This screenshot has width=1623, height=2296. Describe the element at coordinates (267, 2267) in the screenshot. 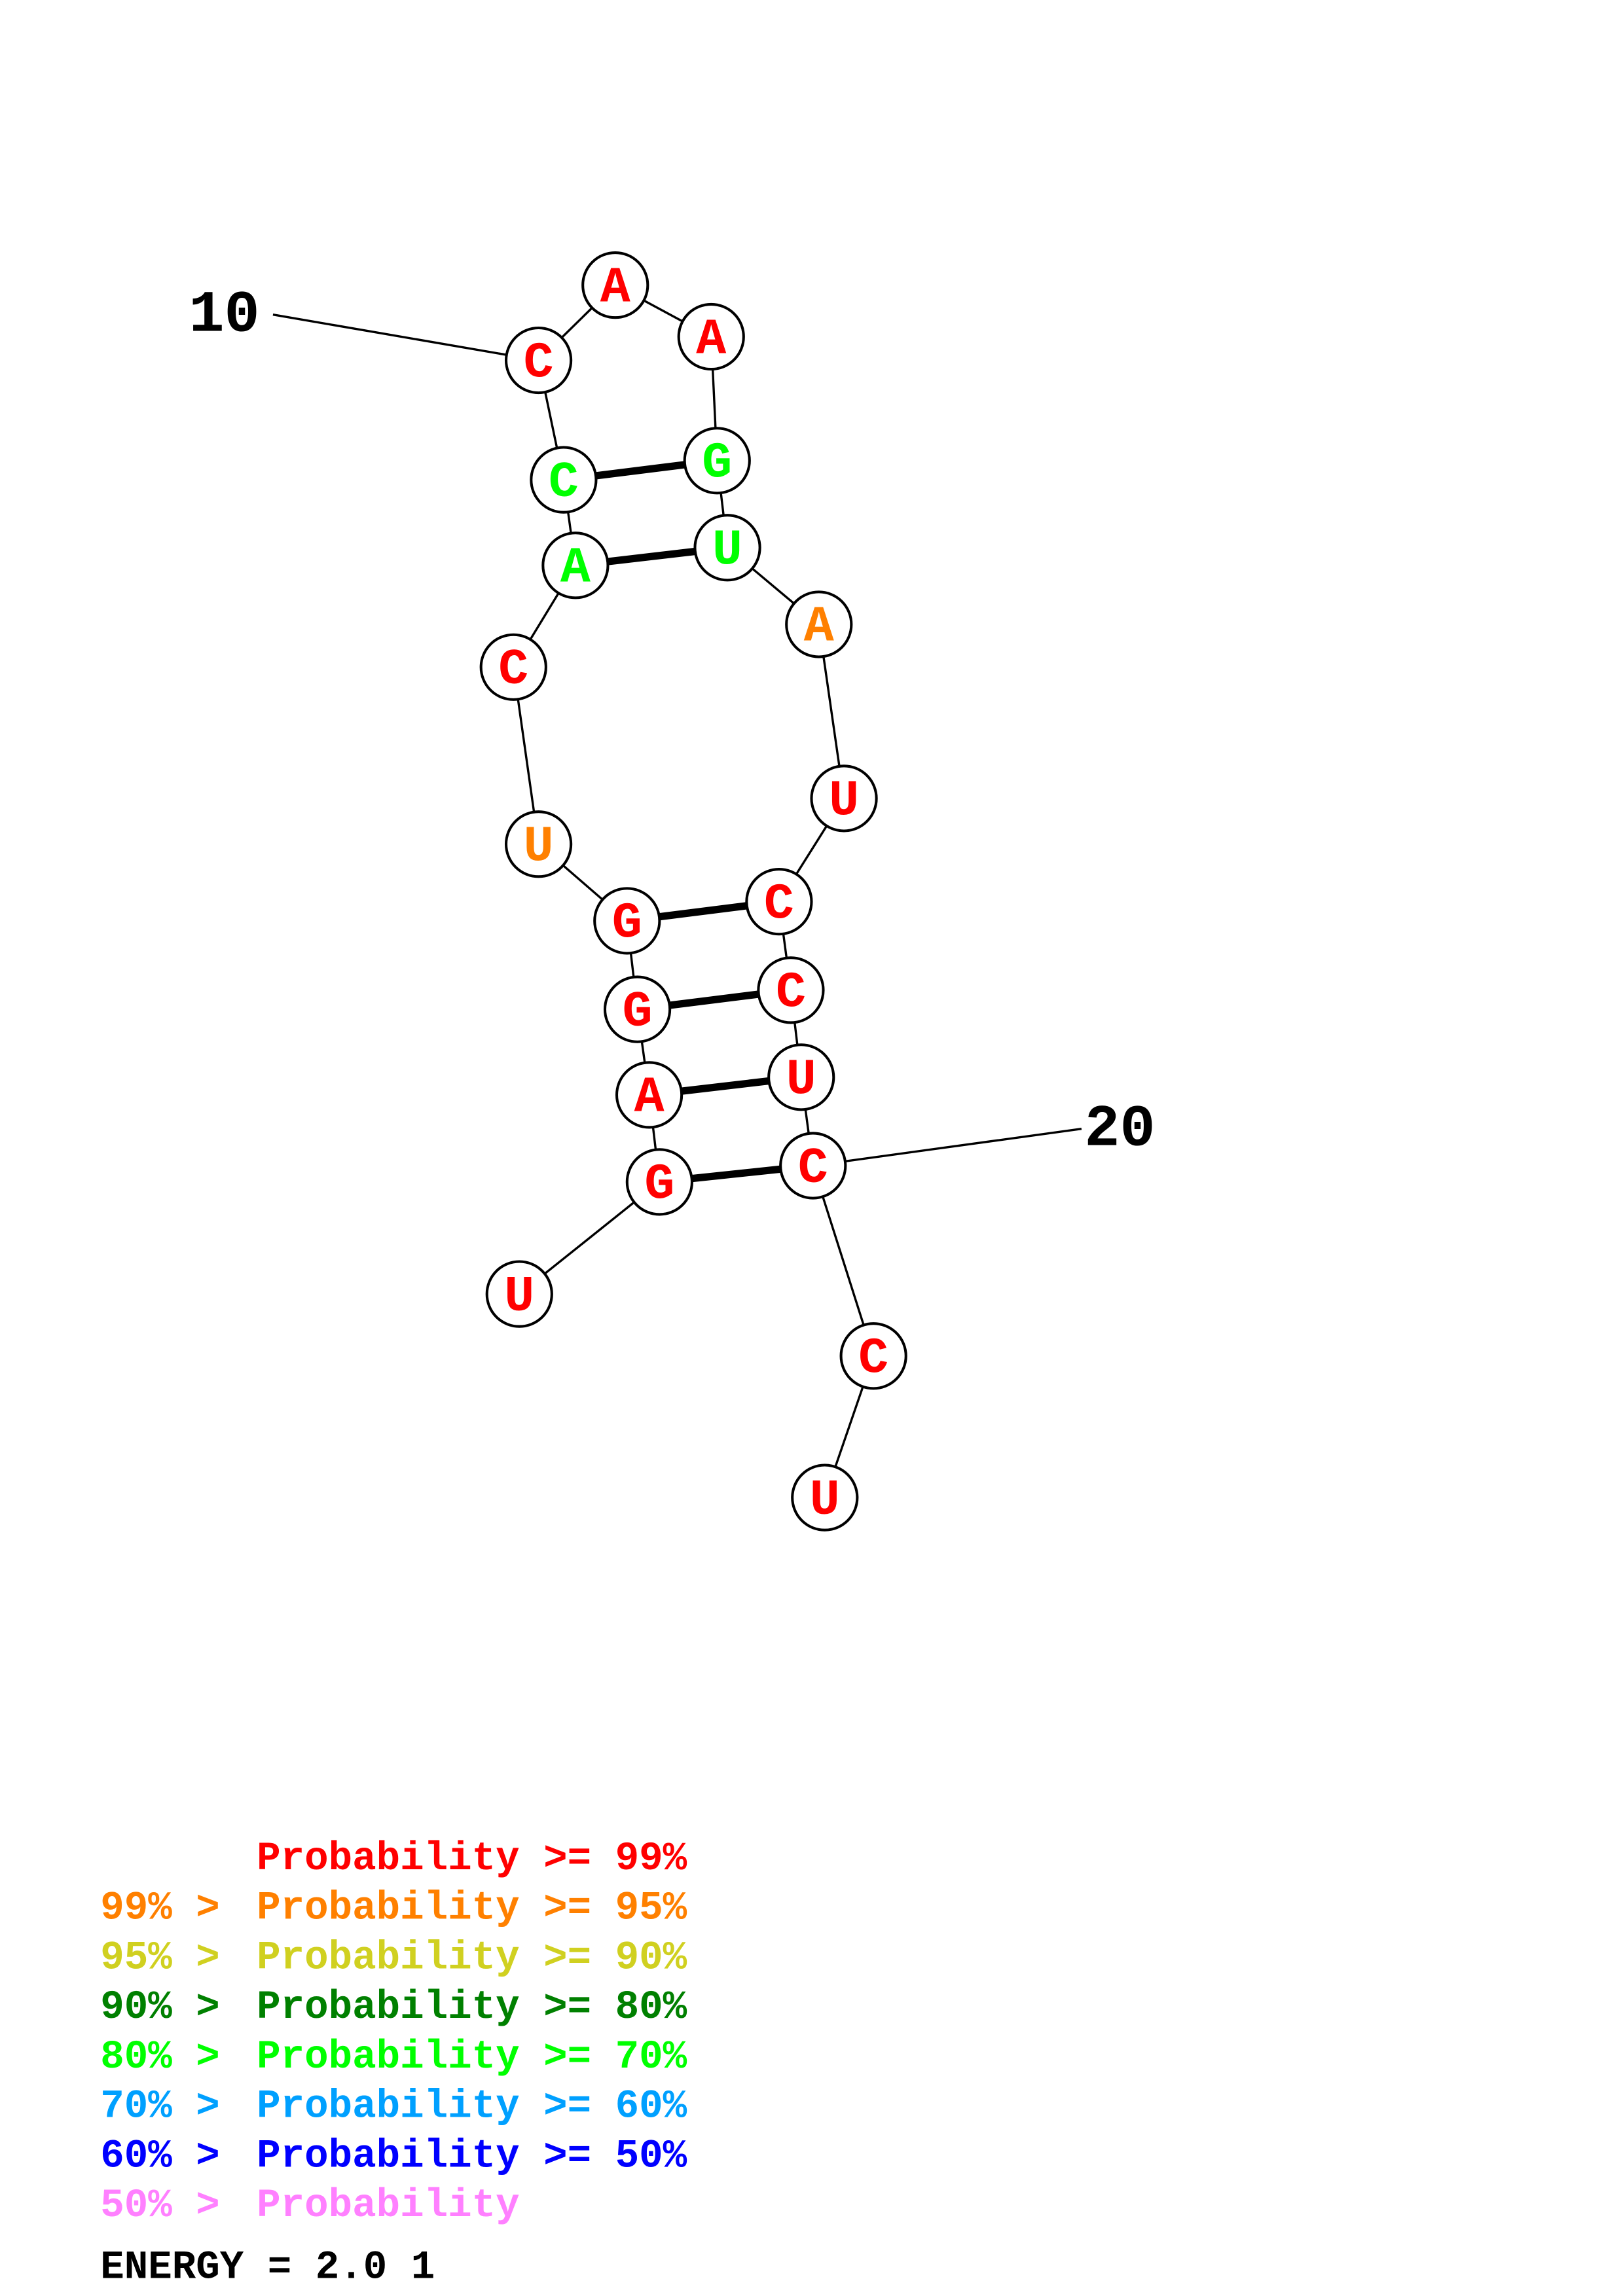

I see `energy-label: ENERGY = 2.0 1` at that location.